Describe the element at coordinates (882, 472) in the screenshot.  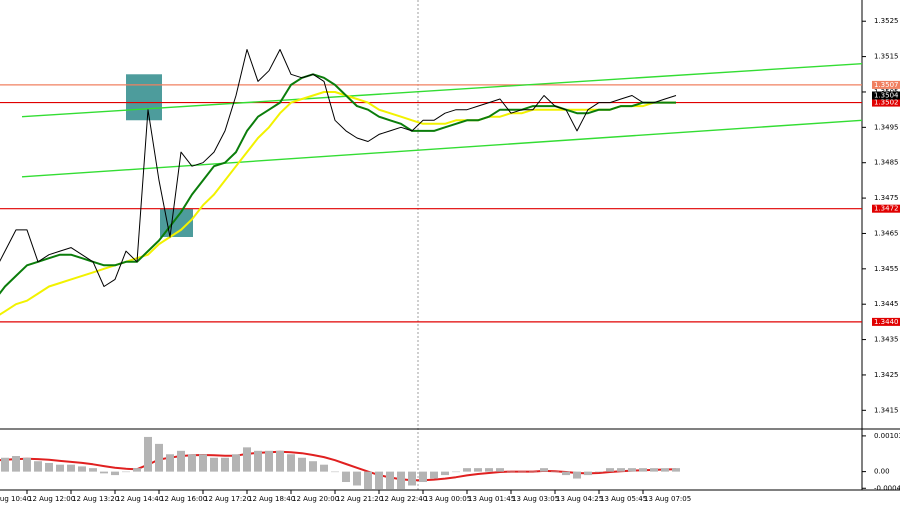
I see `y2-tick-label: 0.00` at that location.